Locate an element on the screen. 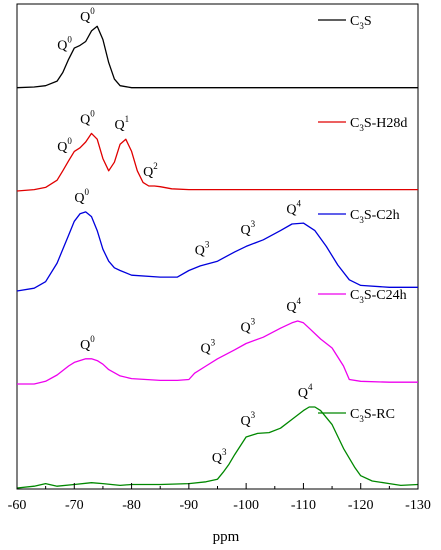  legend-item-c3s-c2h: C3S-C2h is located at coordinates (359, 216).